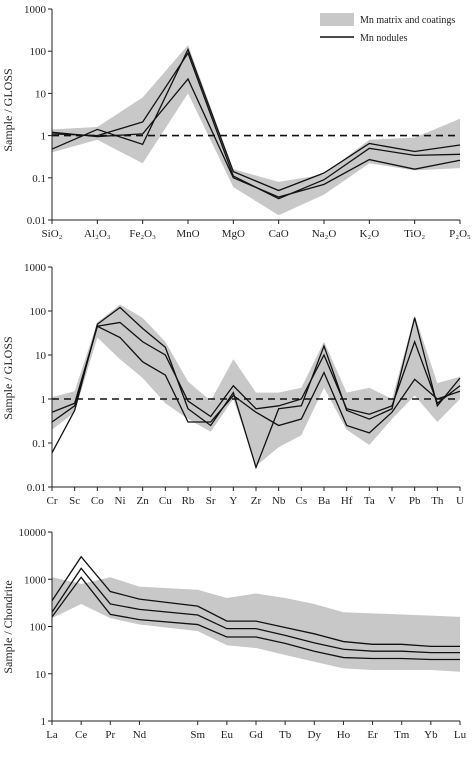 This screenshot has height=772, width=474. What do you see at coordinates (211, 501) in the screenshot?
I see `x-tick-label: Sr` at bounding box center [211, 501].